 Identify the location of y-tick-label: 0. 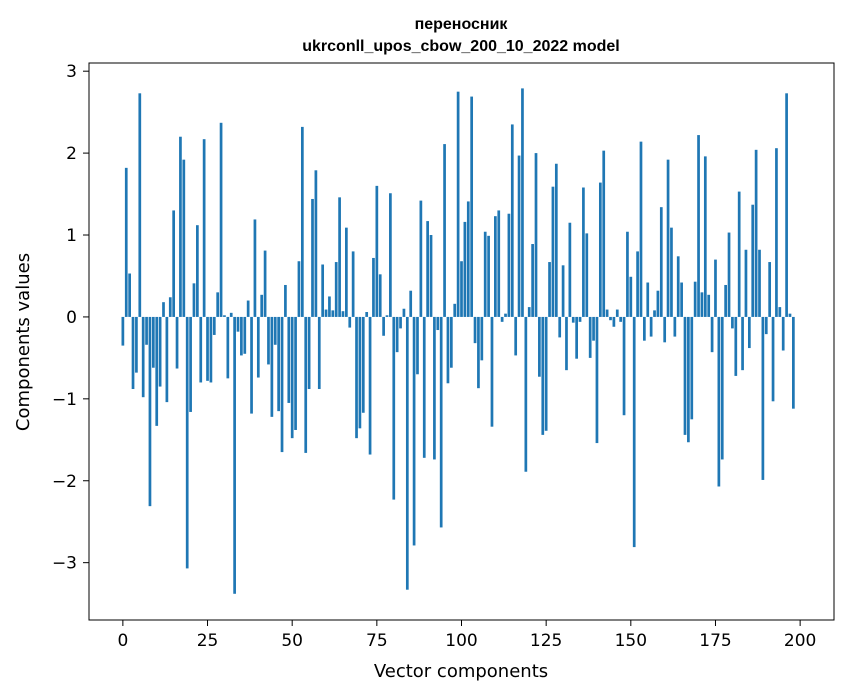
(71, 318).